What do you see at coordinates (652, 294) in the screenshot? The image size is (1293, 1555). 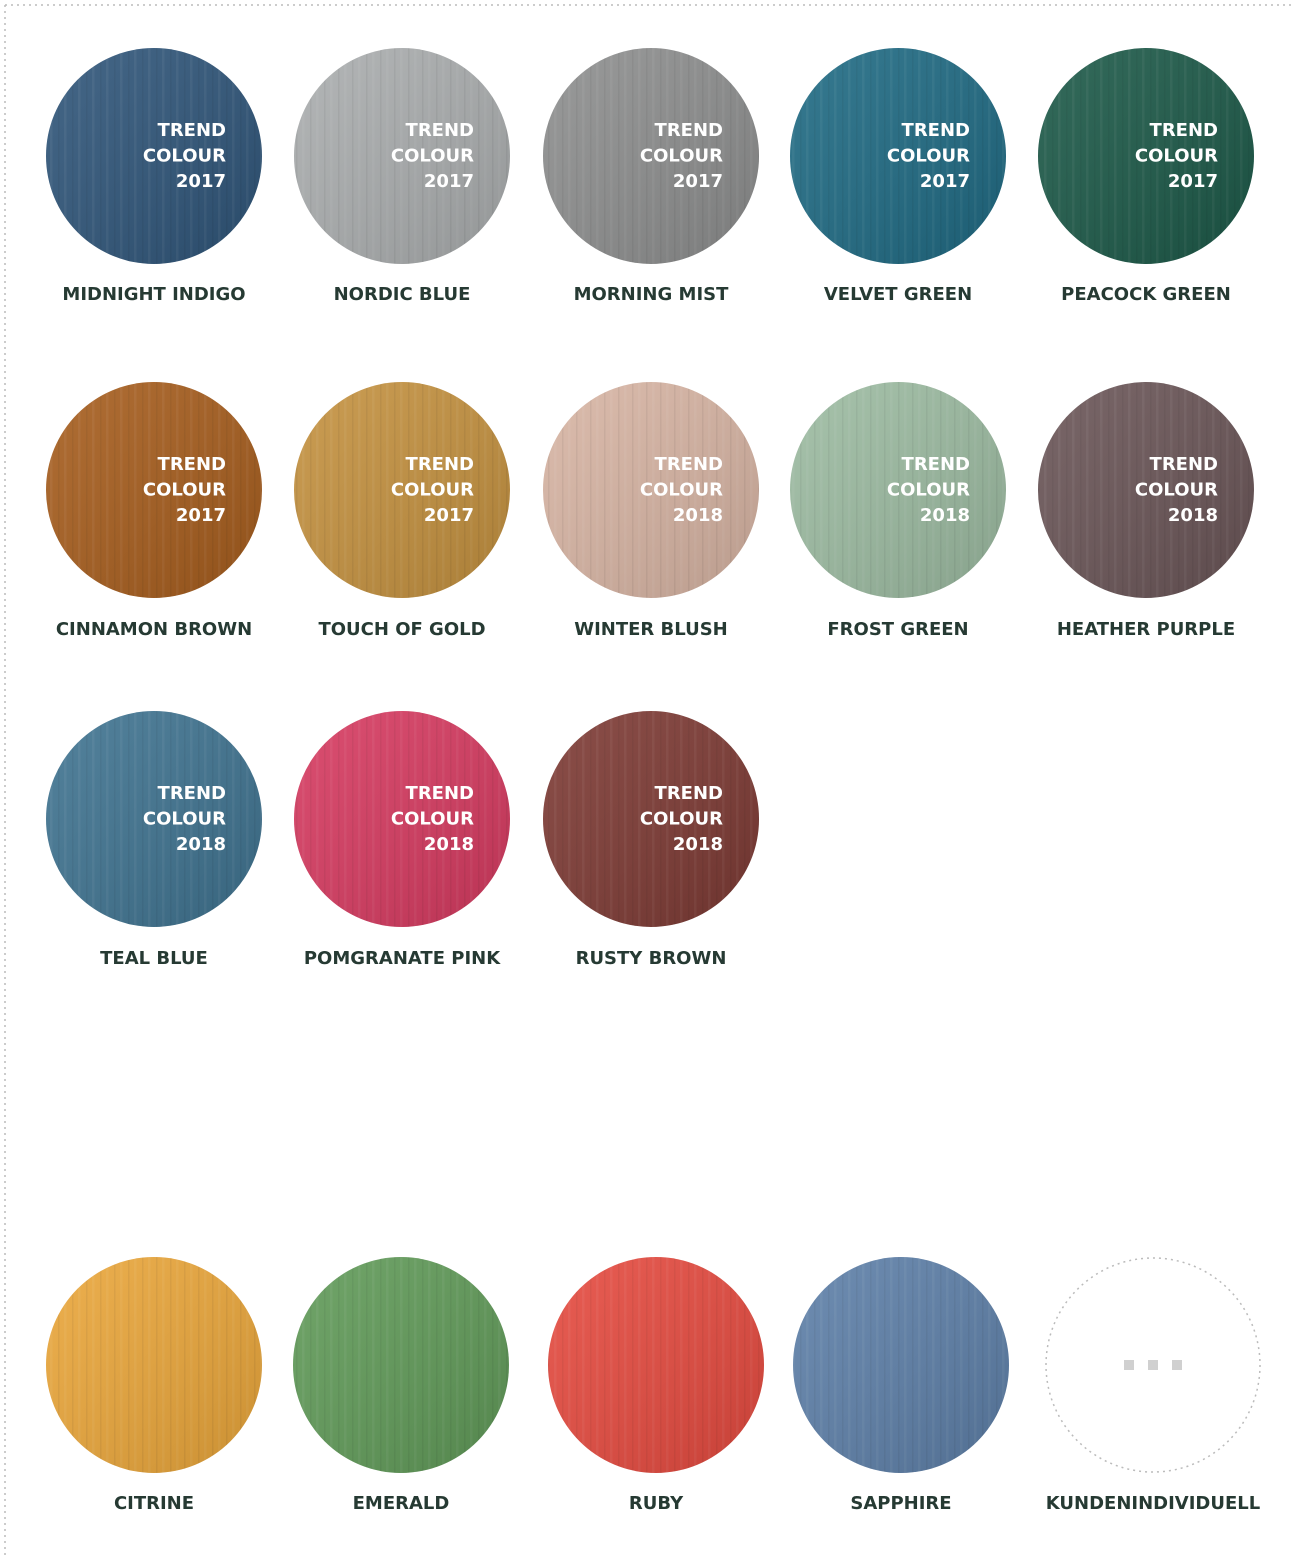 I see `swatch-name: MORNING MIST` at bounding box center [652, 294].